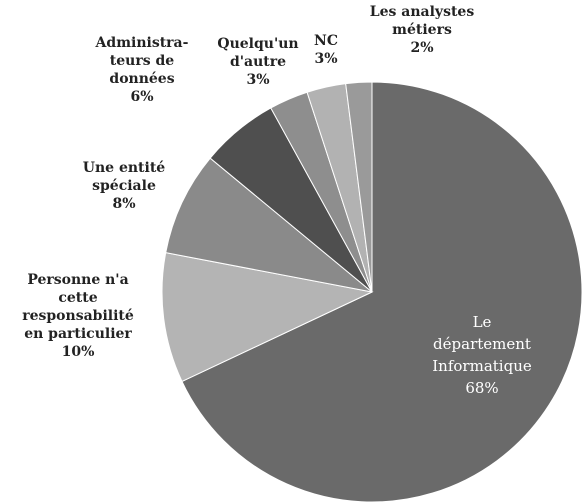 The width and height of the screenshot is (588, 504). Describe the element at coordinates (326, 50) in the screenshot. I see `slice-label: NC 3%` at that location.